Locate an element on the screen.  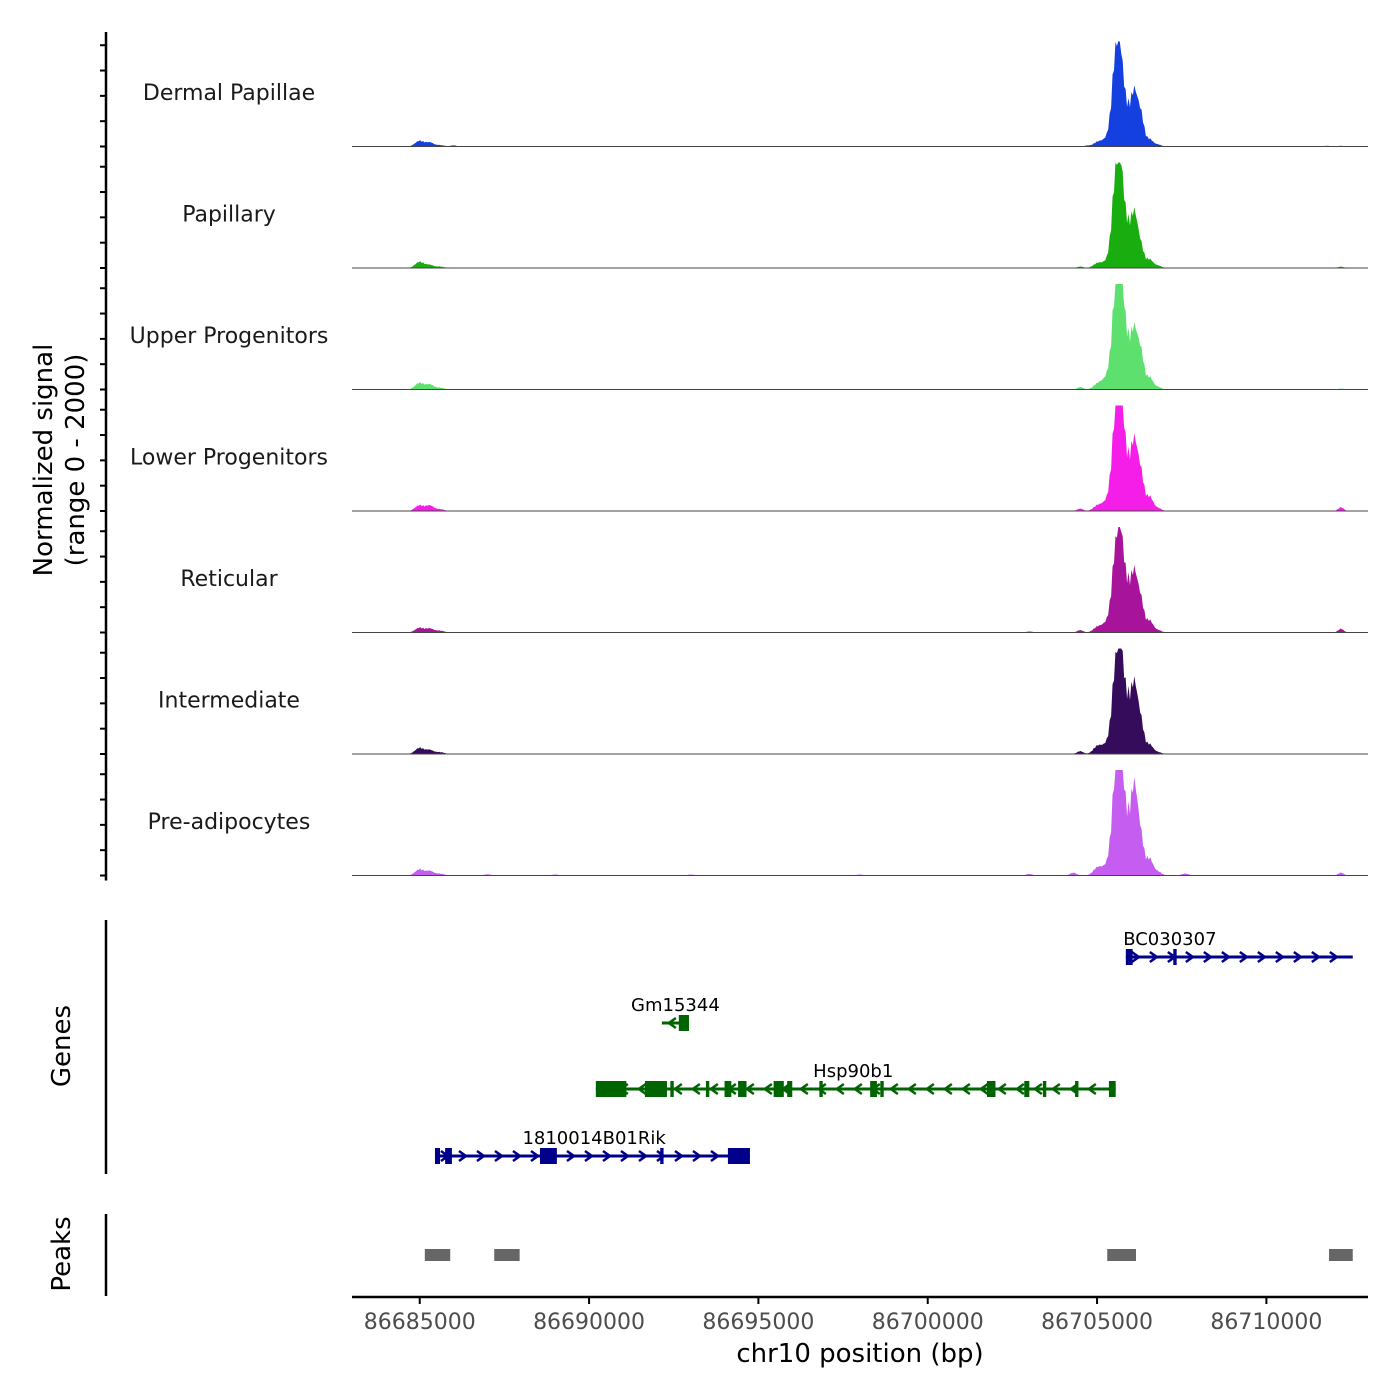
x-tick-label: 86705000 is located at coordinates (1097, 1322).